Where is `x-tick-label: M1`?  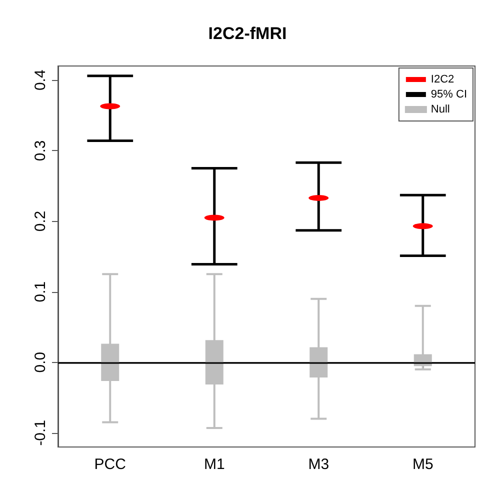
x-tick-label: M1 is located at coordinates (214, 464).